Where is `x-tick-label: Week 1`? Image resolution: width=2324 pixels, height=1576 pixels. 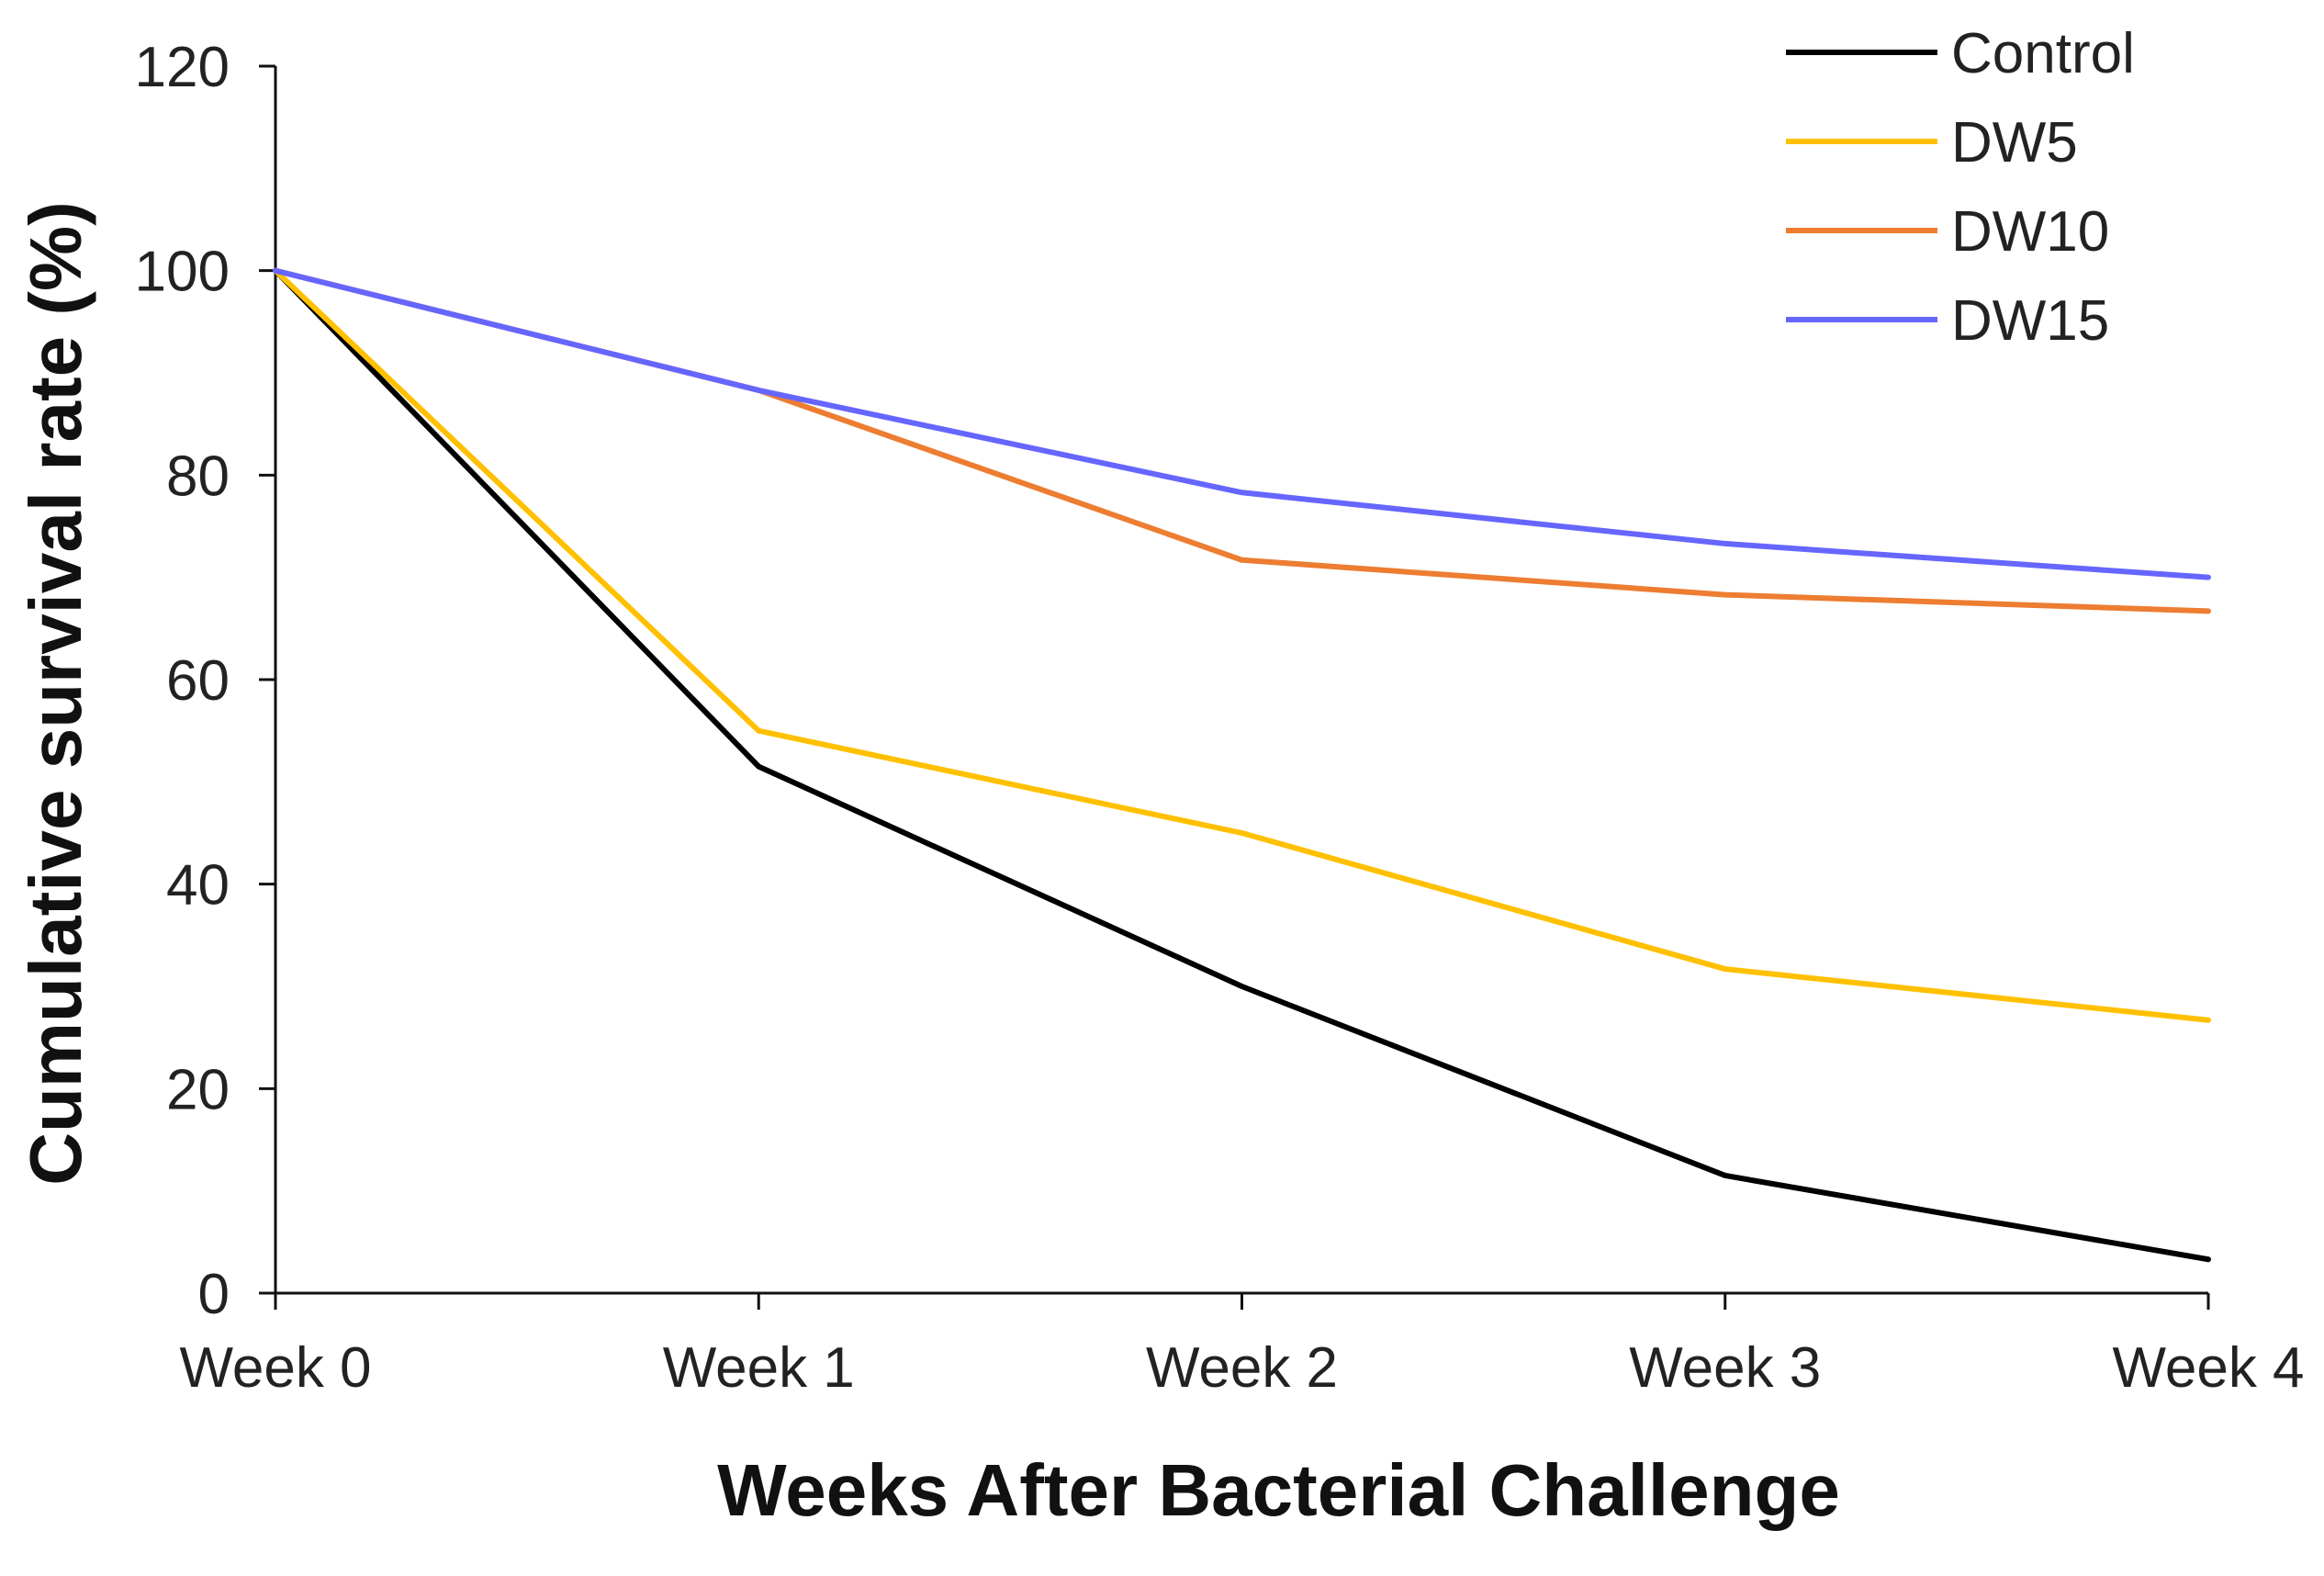
x-tick-label: Week 1 is located at coordinates (759, 1368).